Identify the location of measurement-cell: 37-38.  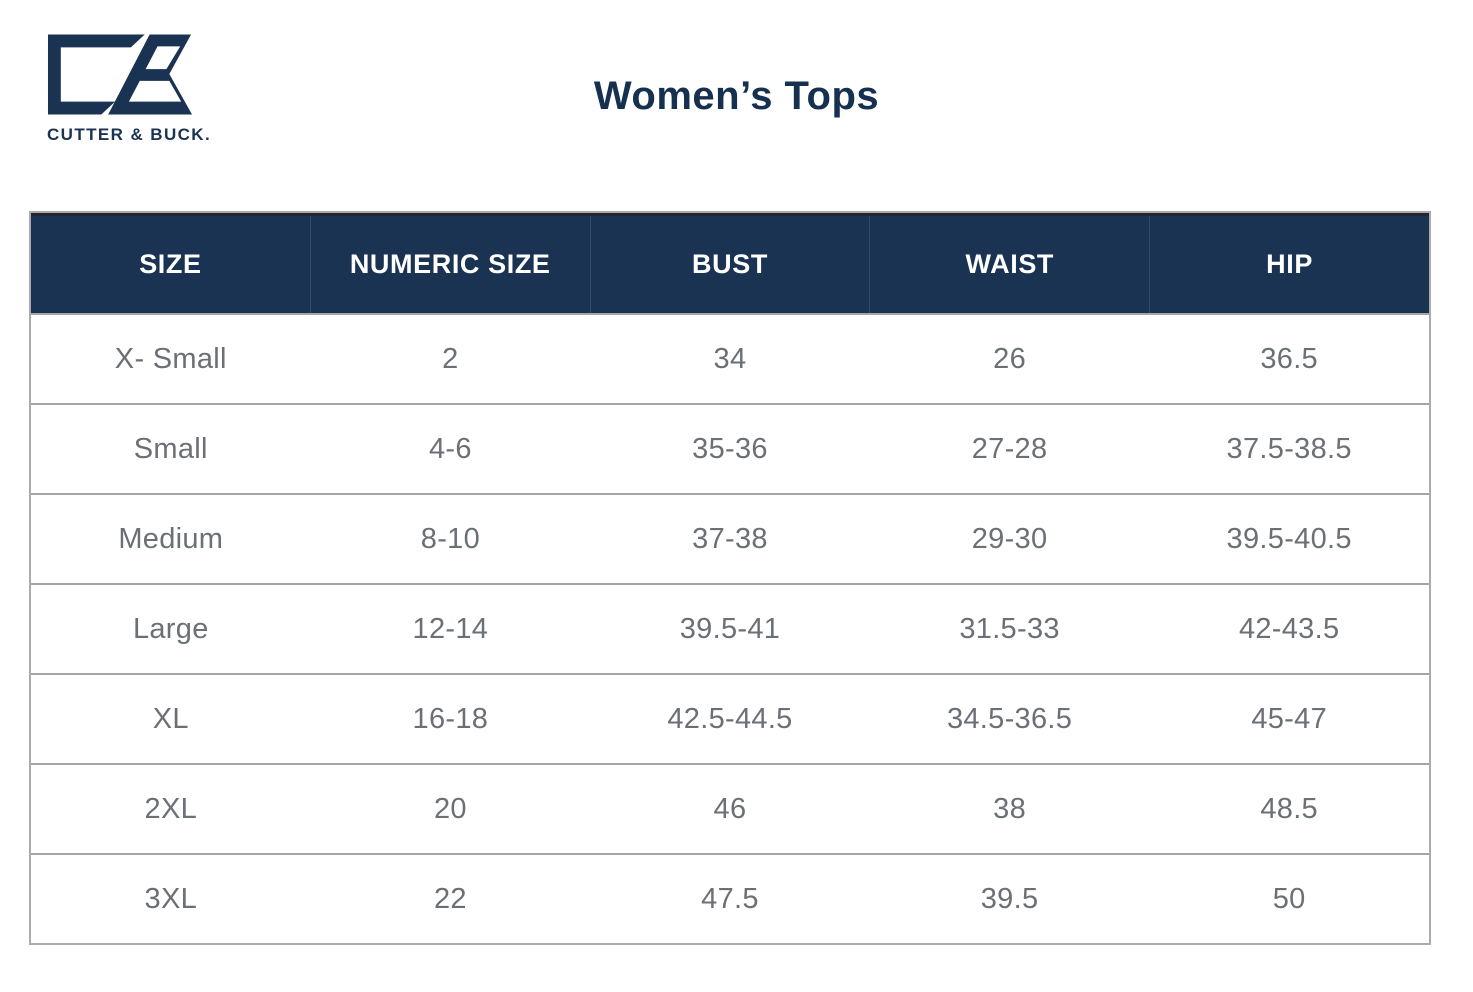
(730, 538).